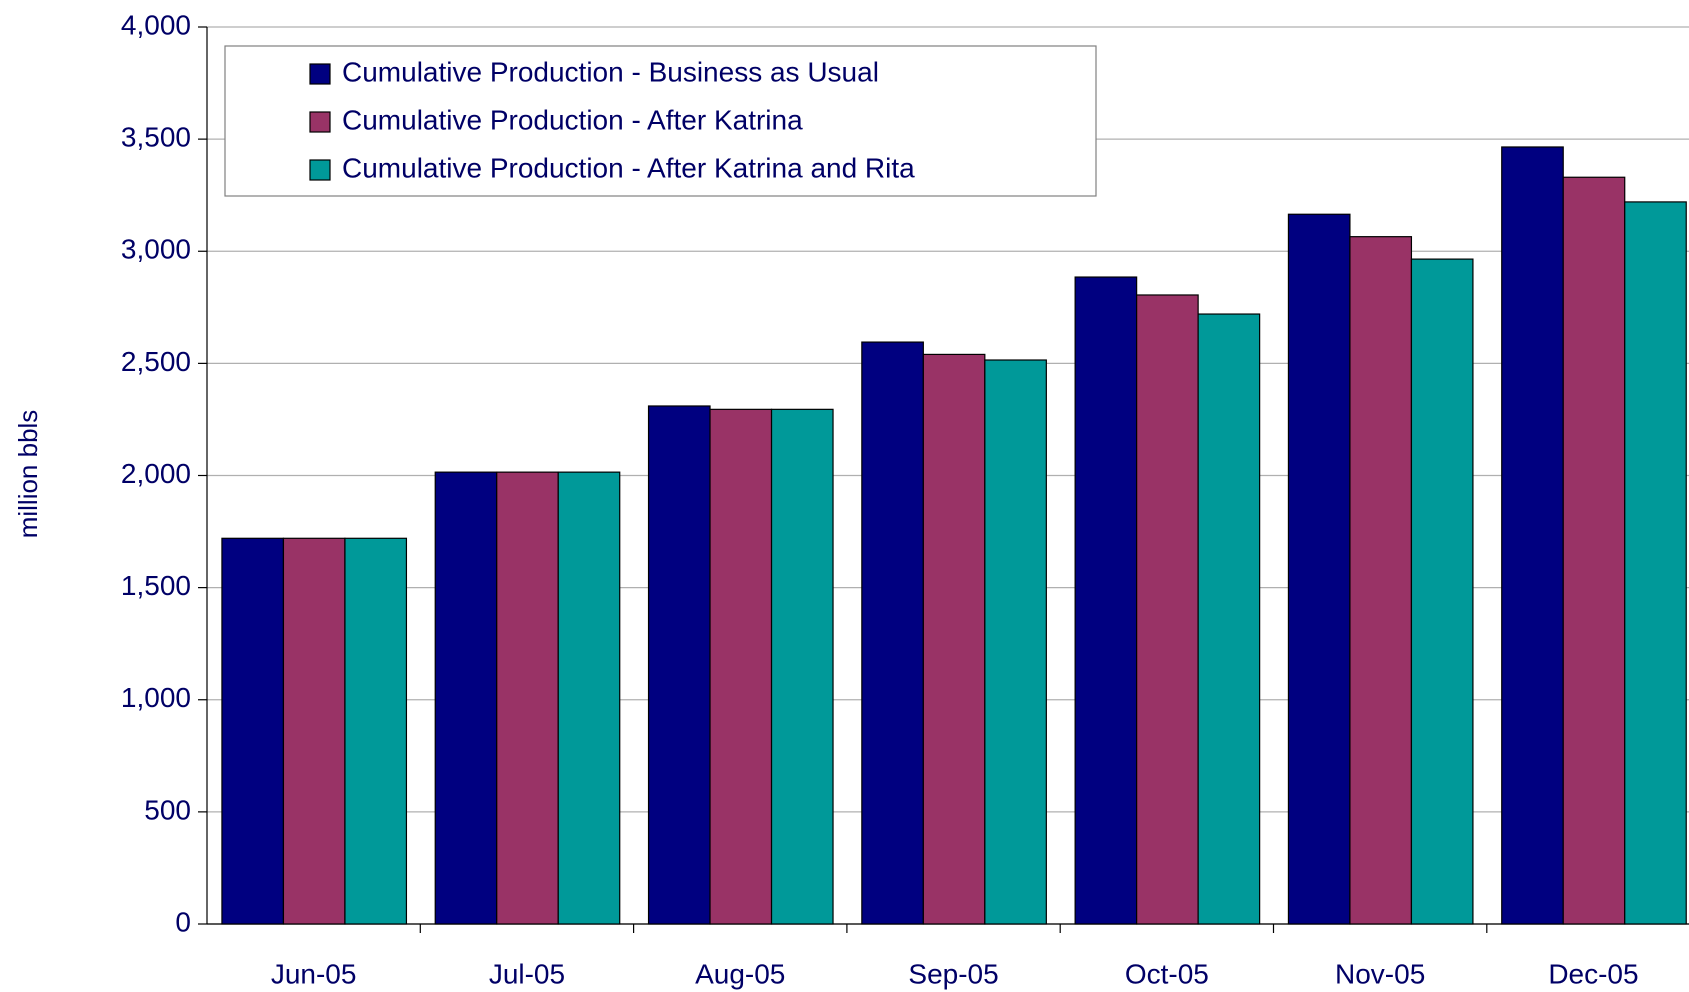  I want to click on y-tick-label: 2,500, so click(156, 361).